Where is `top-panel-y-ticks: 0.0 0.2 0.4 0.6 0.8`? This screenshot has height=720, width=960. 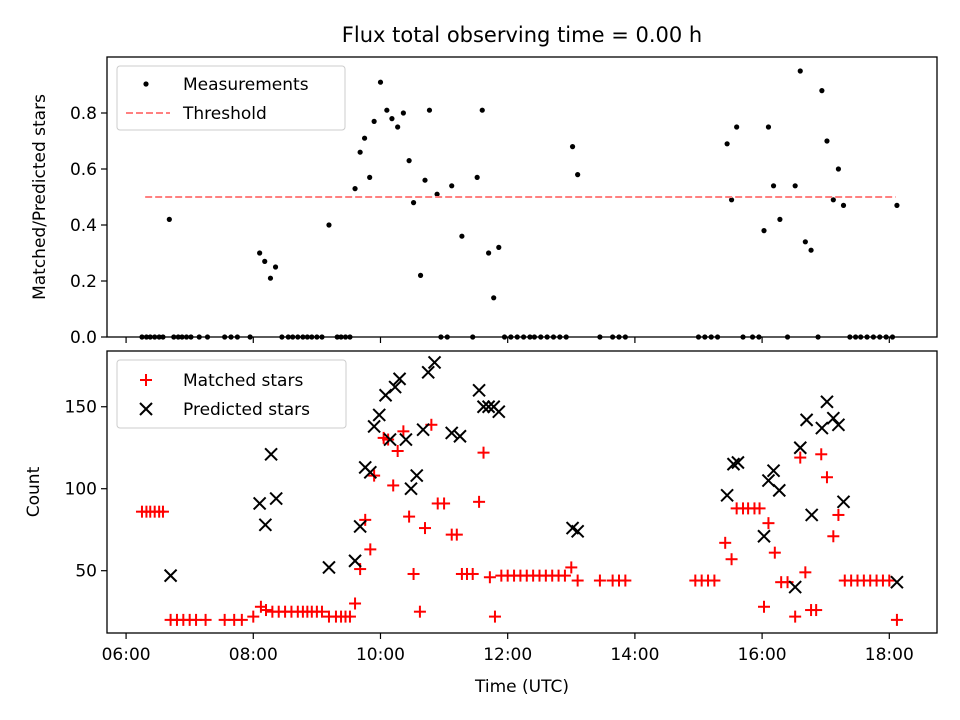 top-panel-y-ticks: 0.0 0.2 0.4 0.6 0.8 is located at coordinates (88, 226).